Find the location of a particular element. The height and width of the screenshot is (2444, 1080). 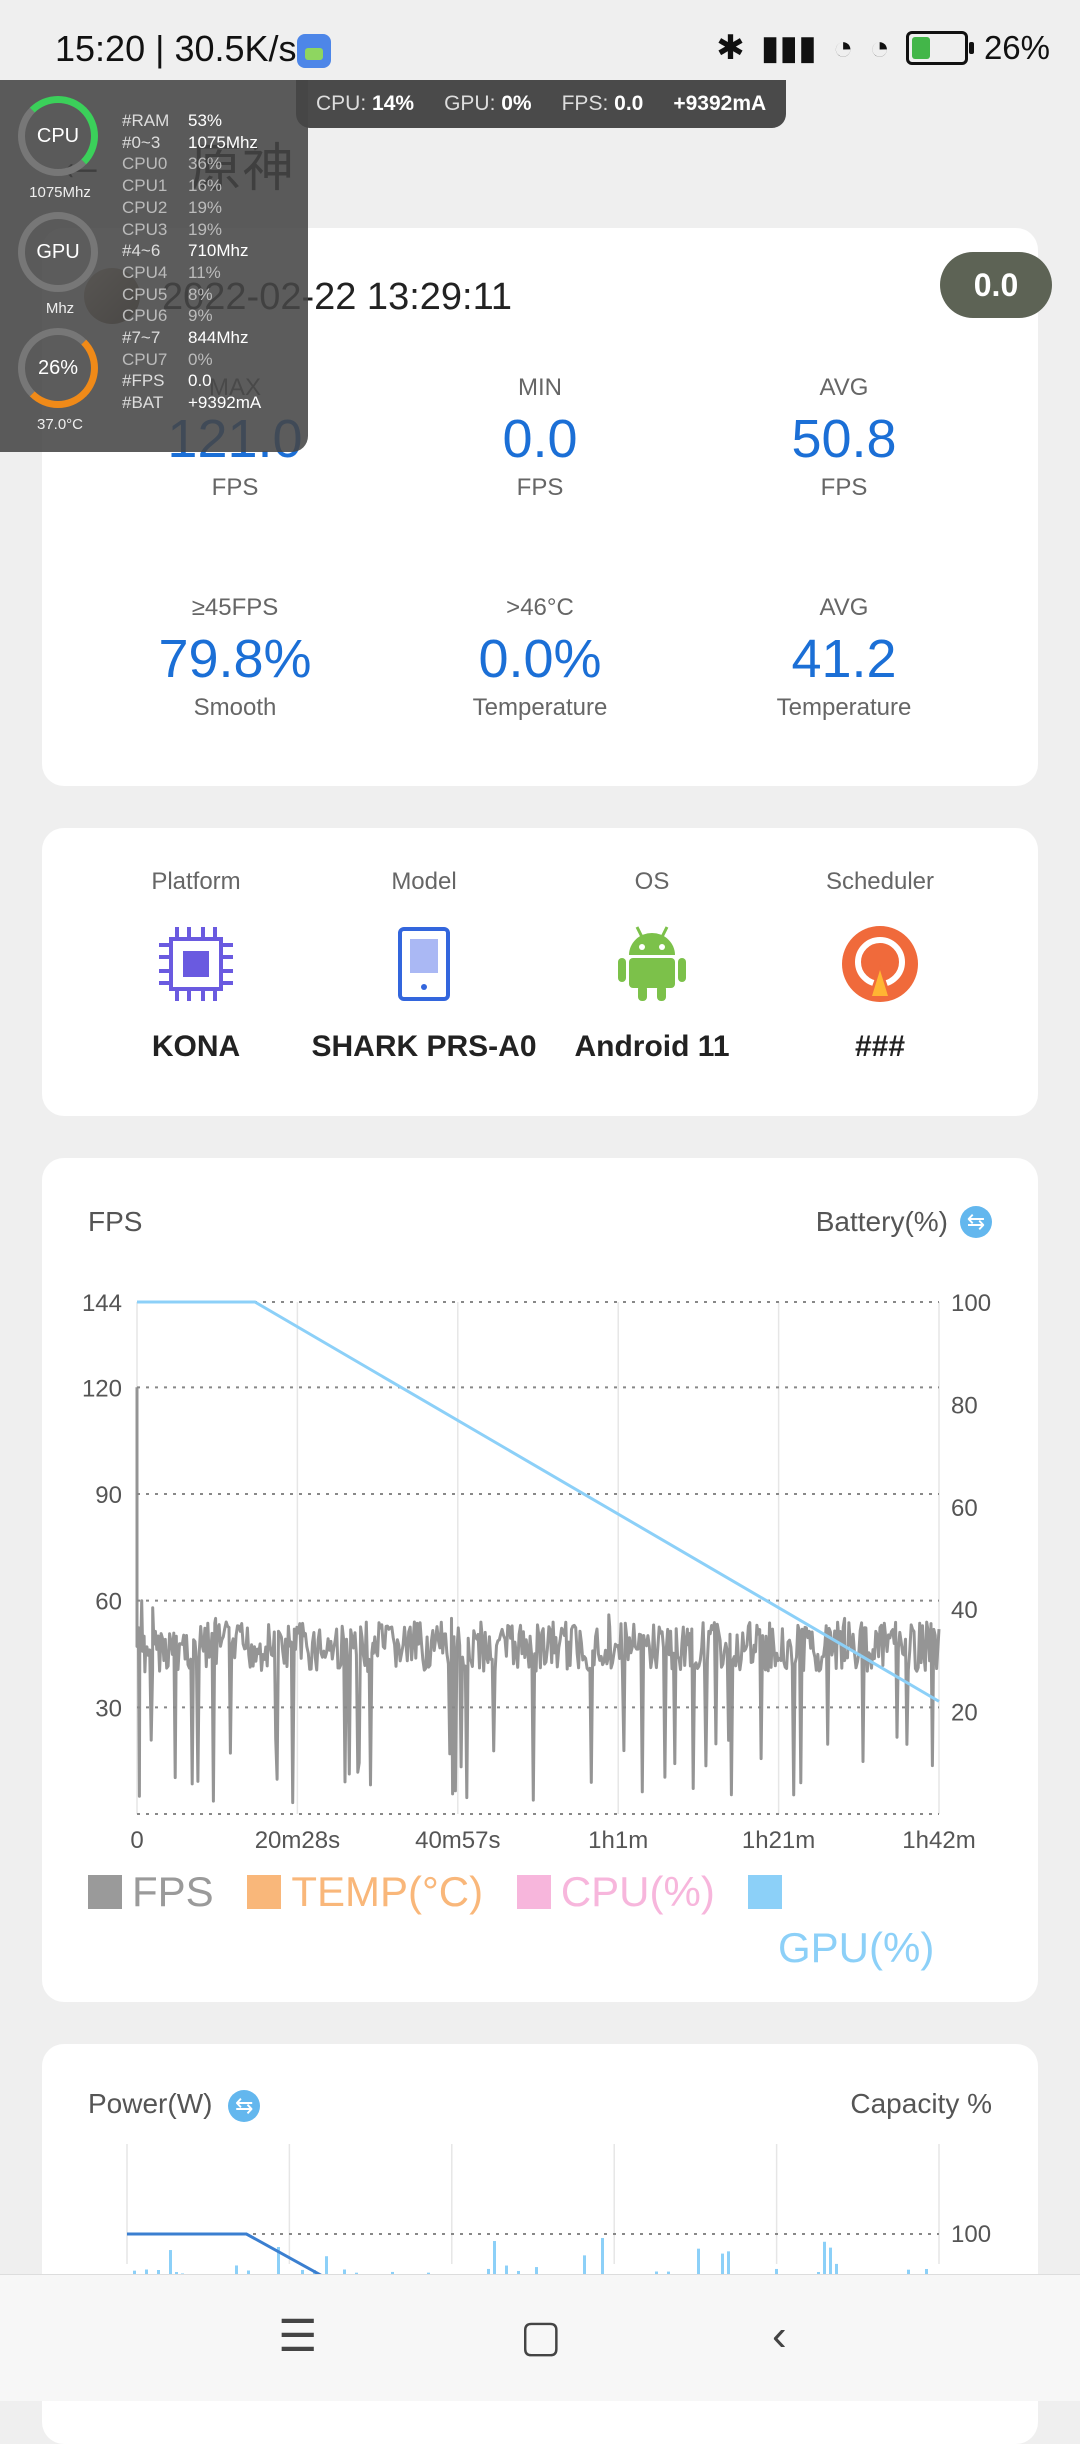

power-chart-title: Power(W) is located at coordinates (150, 2103).